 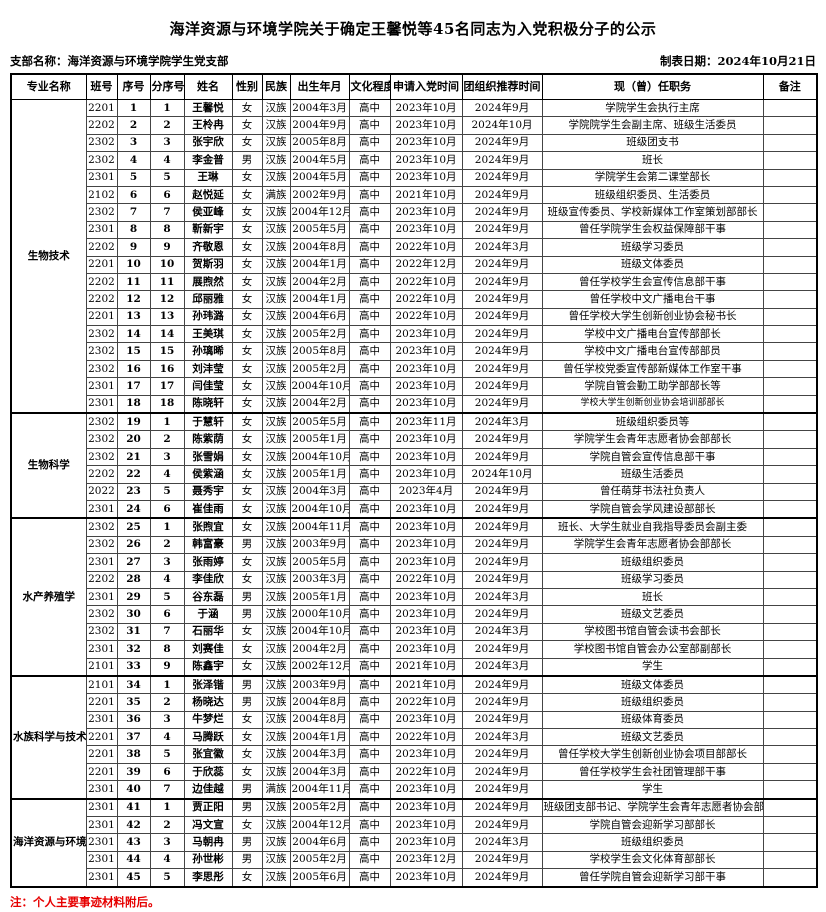 What do you see at coordinates (167, 597) in the screenshot?
I see `cell-sub_seq: 5` at bounding box center [167, 597].